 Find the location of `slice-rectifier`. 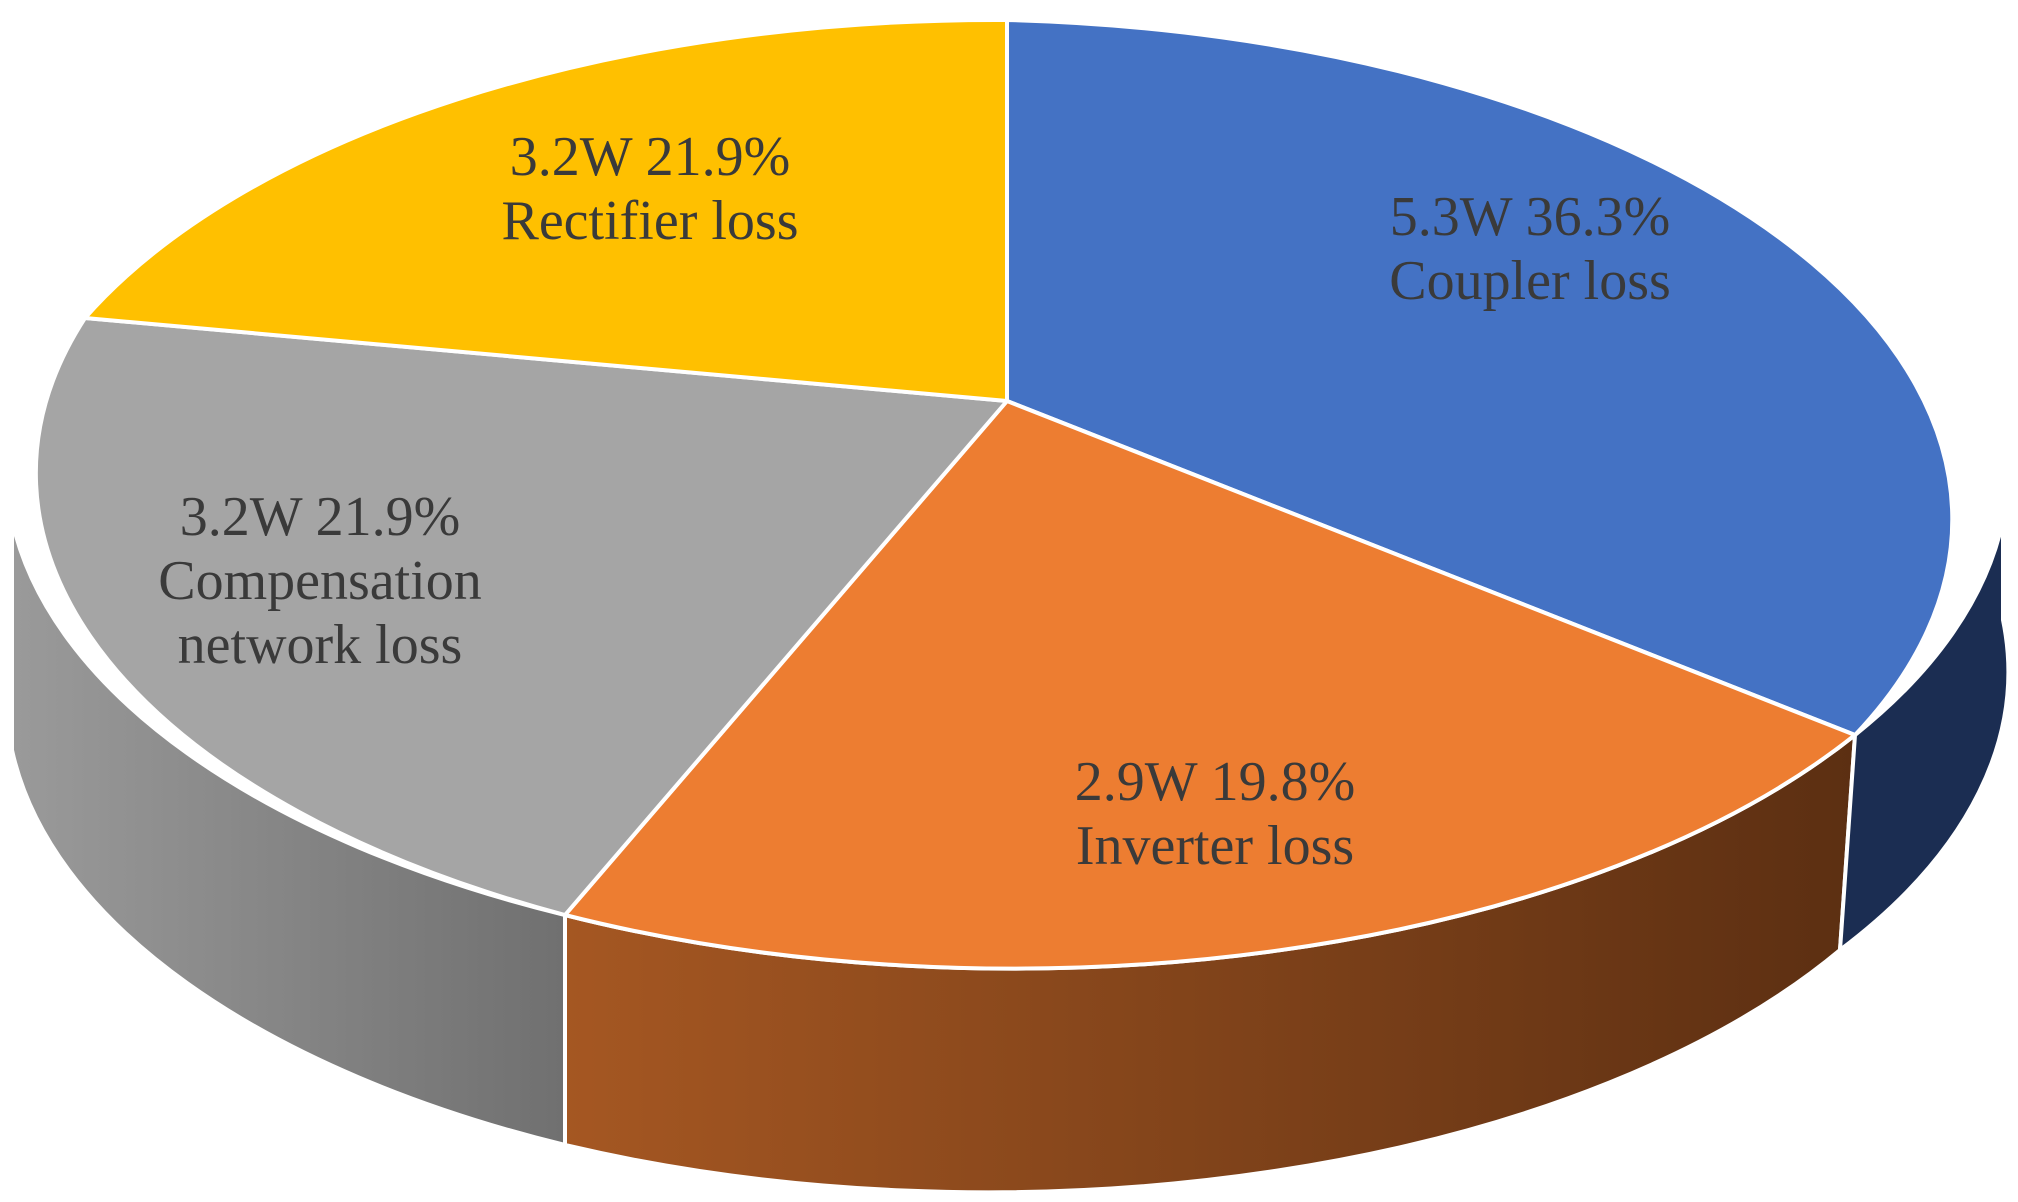

slice-rectifier is located at coordinates (546, 210).